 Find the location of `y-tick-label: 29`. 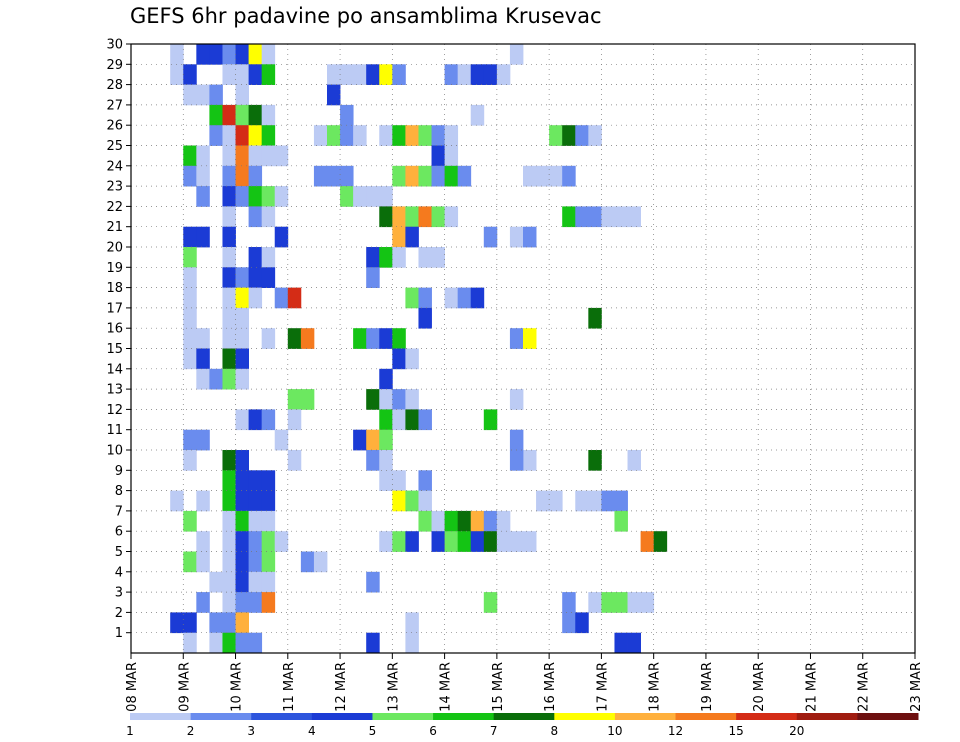

y-tick-label: 29 is located at coordinates (114, 65).